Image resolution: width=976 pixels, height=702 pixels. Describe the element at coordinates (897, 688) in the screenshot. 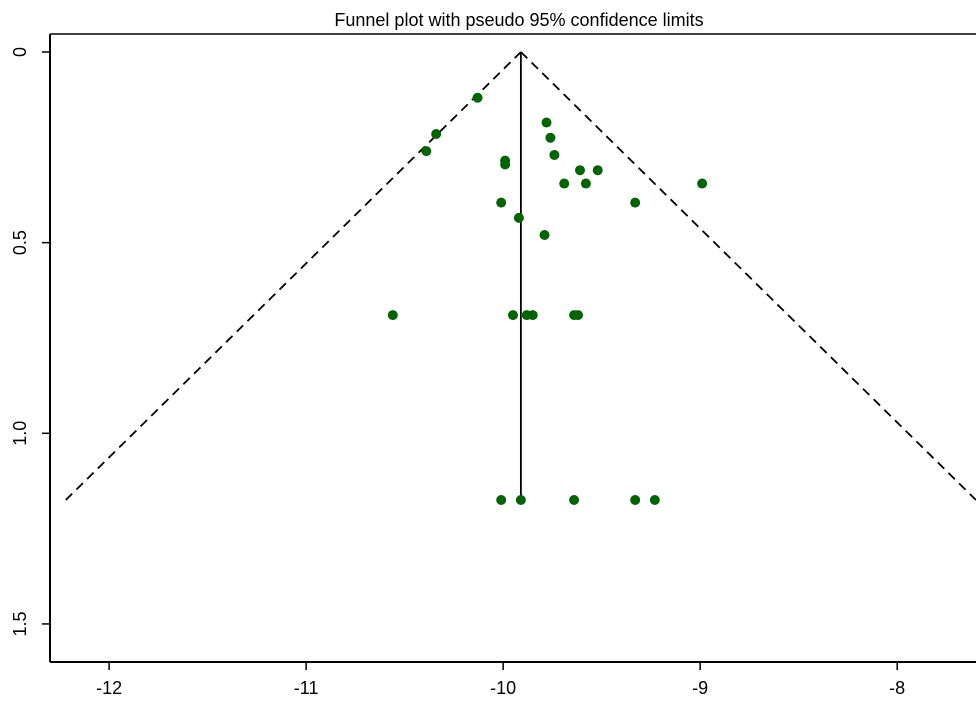

I see `x-tick-label: -8` at that location.